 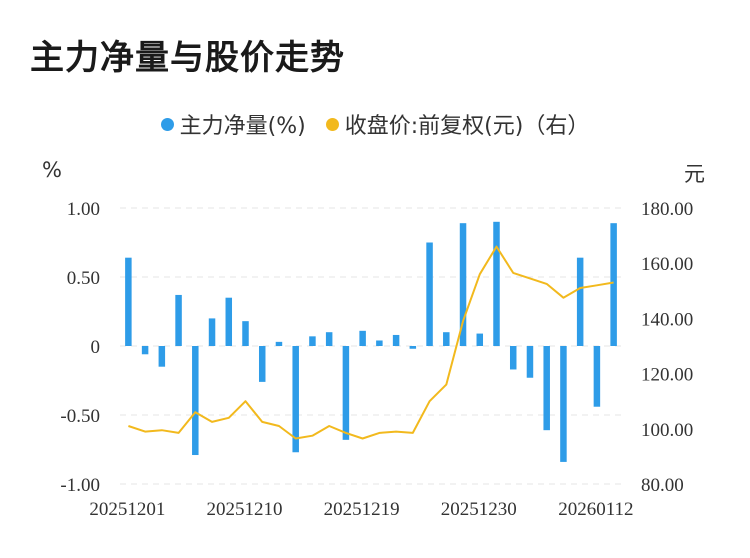 I want to click on legend-dot-line, so click(x=332, y=124).